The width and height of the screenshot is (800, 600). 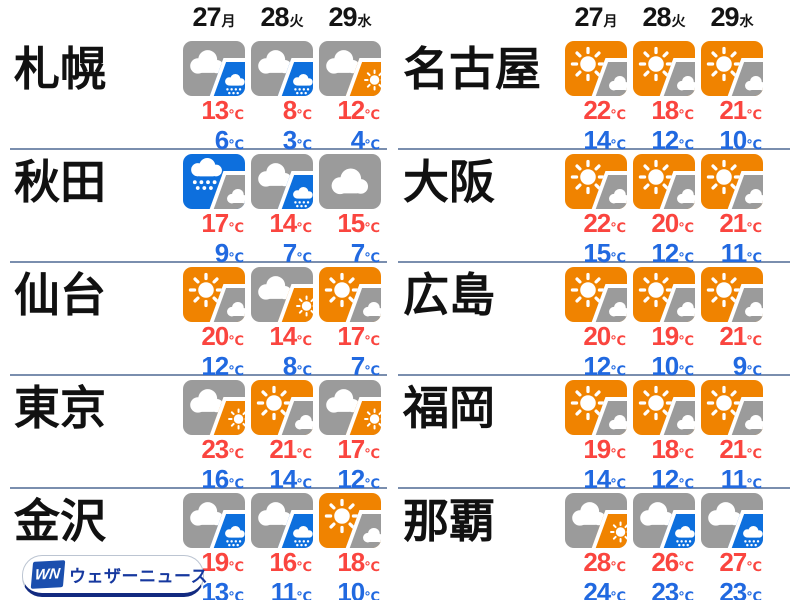 I want to click on forecast-cell: 22℃ 15℃, so click(x=596, y=210).